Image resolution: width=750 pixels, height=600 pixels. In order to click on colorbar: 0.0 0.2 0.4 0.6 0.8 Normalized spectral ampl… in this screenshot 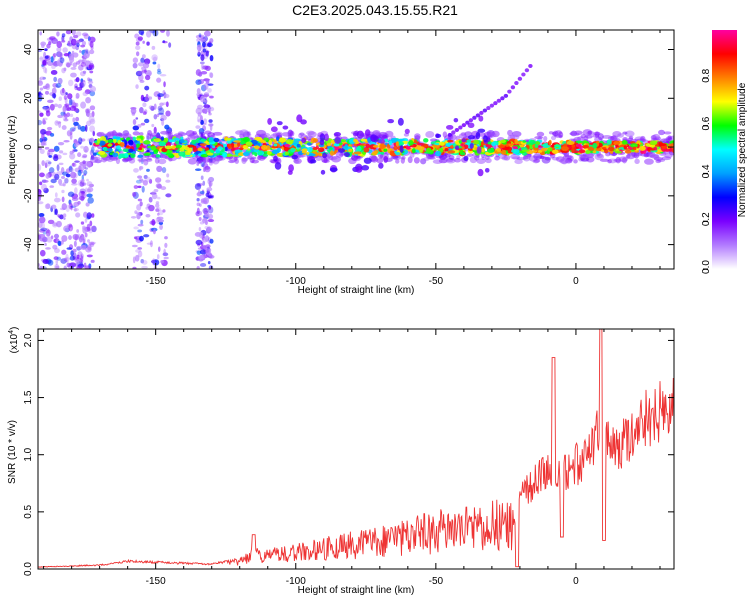, I will do `click(724, 152)`.